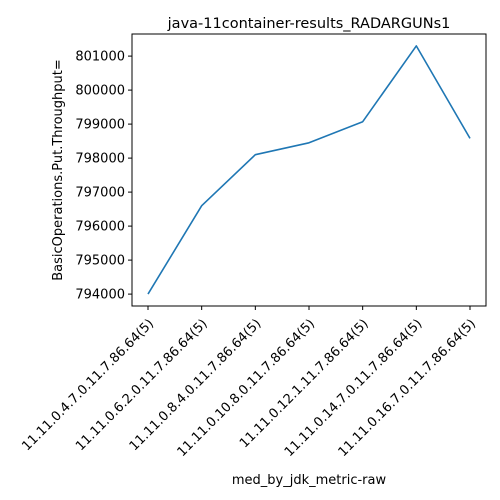  Describe the element at coordinates (100, 227) in the screenshot. I see `y-tick-label: 796000` at that location.